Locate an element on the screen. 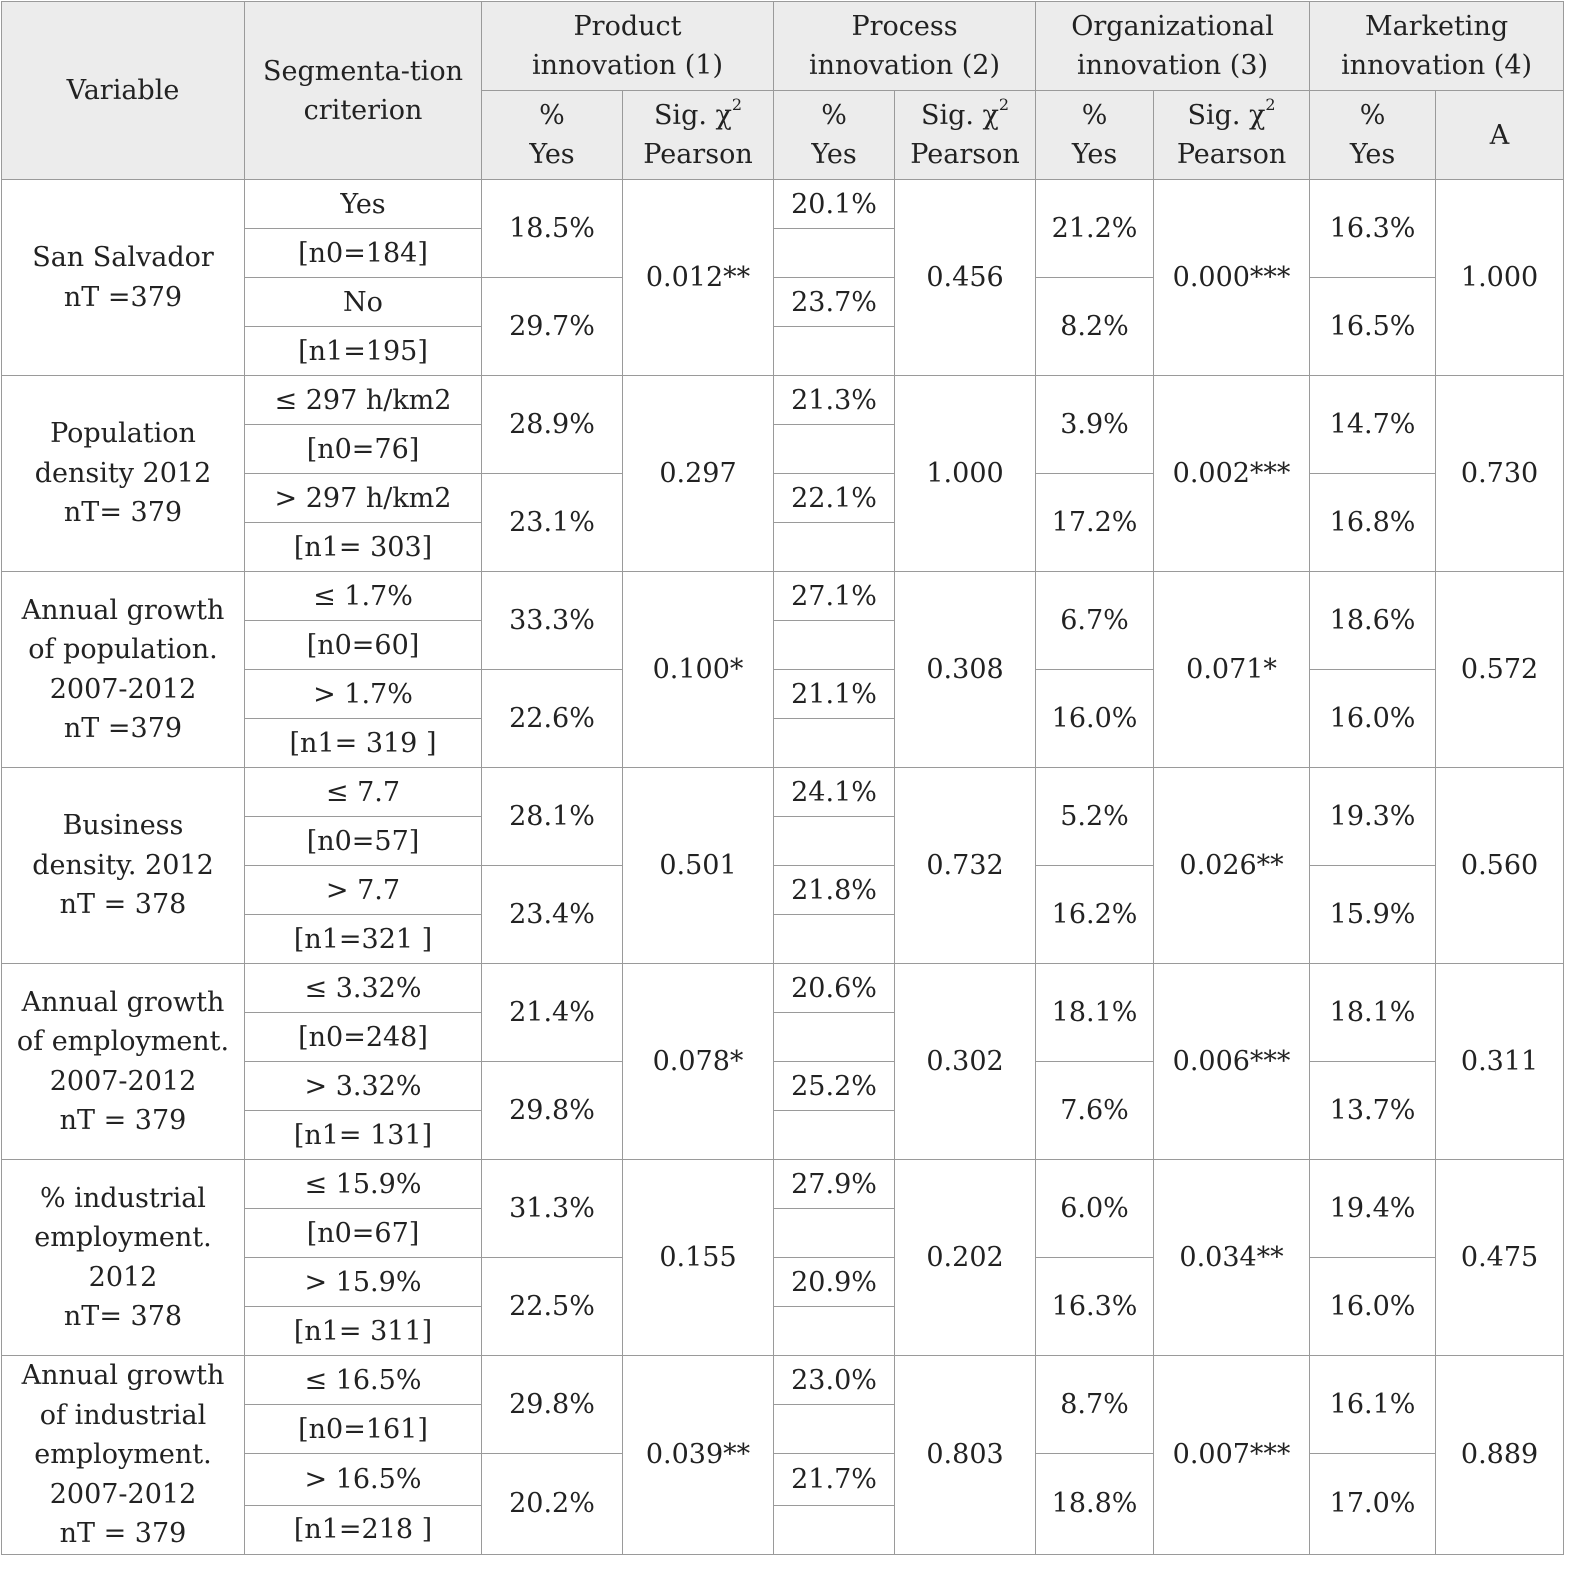 Image resolution: width=1576 pixels, height=1581 pixels. header-marketing-innovation: Marketing innovation (4) is located at coordinates (1437, 46).